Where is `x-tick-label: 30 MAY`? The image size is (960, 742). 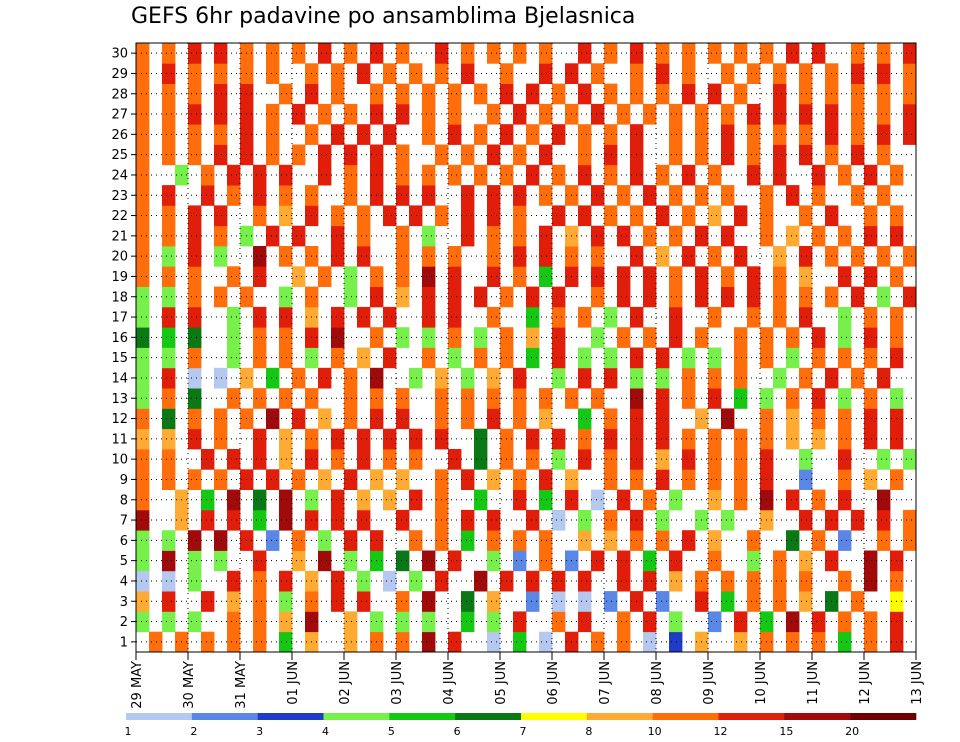 x-tick-label: 30 MAY is located at coordinates (189, 685).